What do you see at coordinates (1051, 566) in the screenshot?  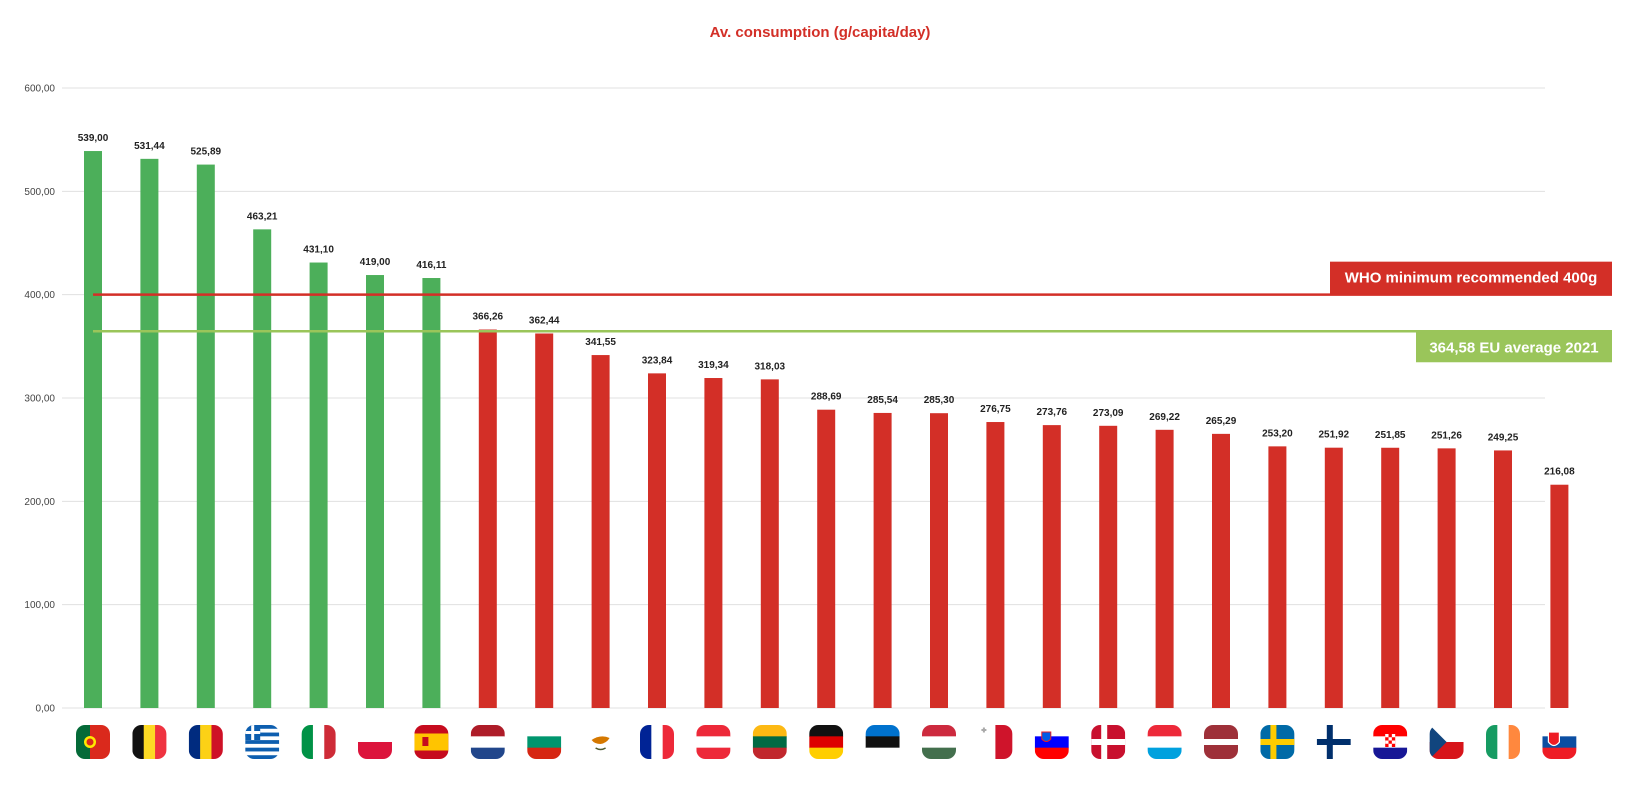 I see `bar-slovenia` at bounding box center [1051, 566].